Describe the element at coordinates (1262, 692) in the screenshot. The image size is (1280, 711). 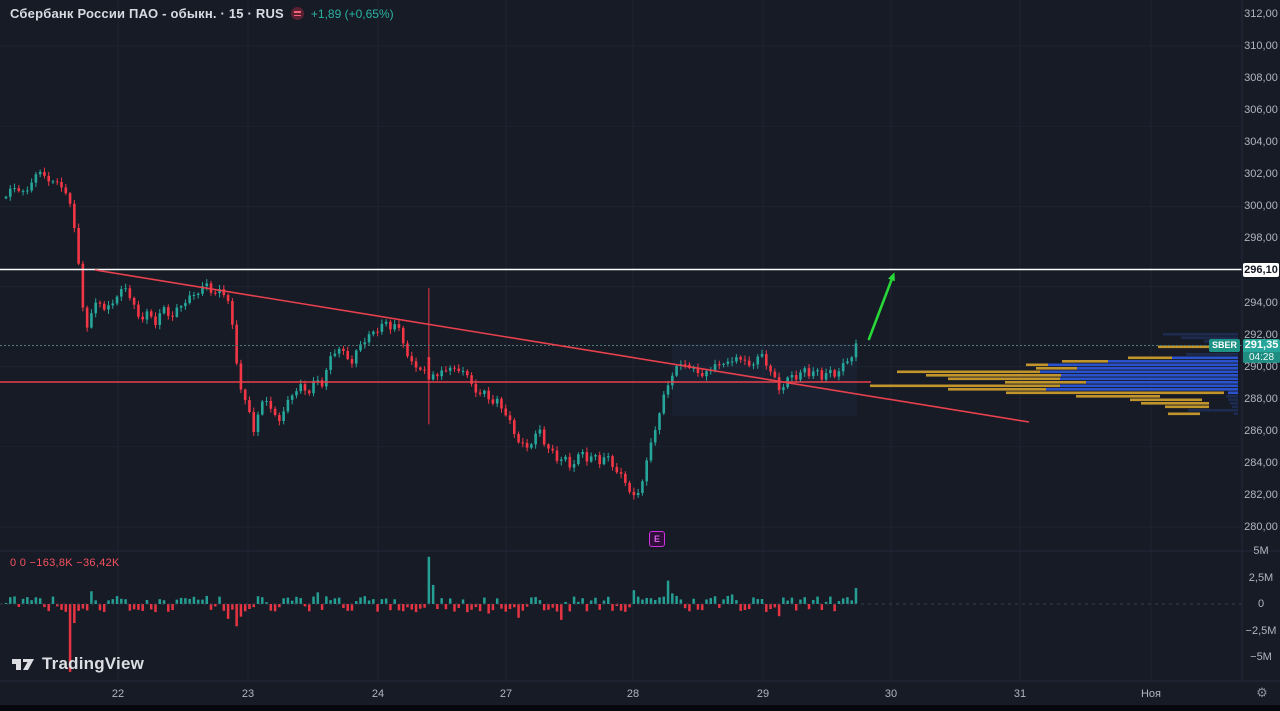
I see `gear-icon: ⚙` at that location.